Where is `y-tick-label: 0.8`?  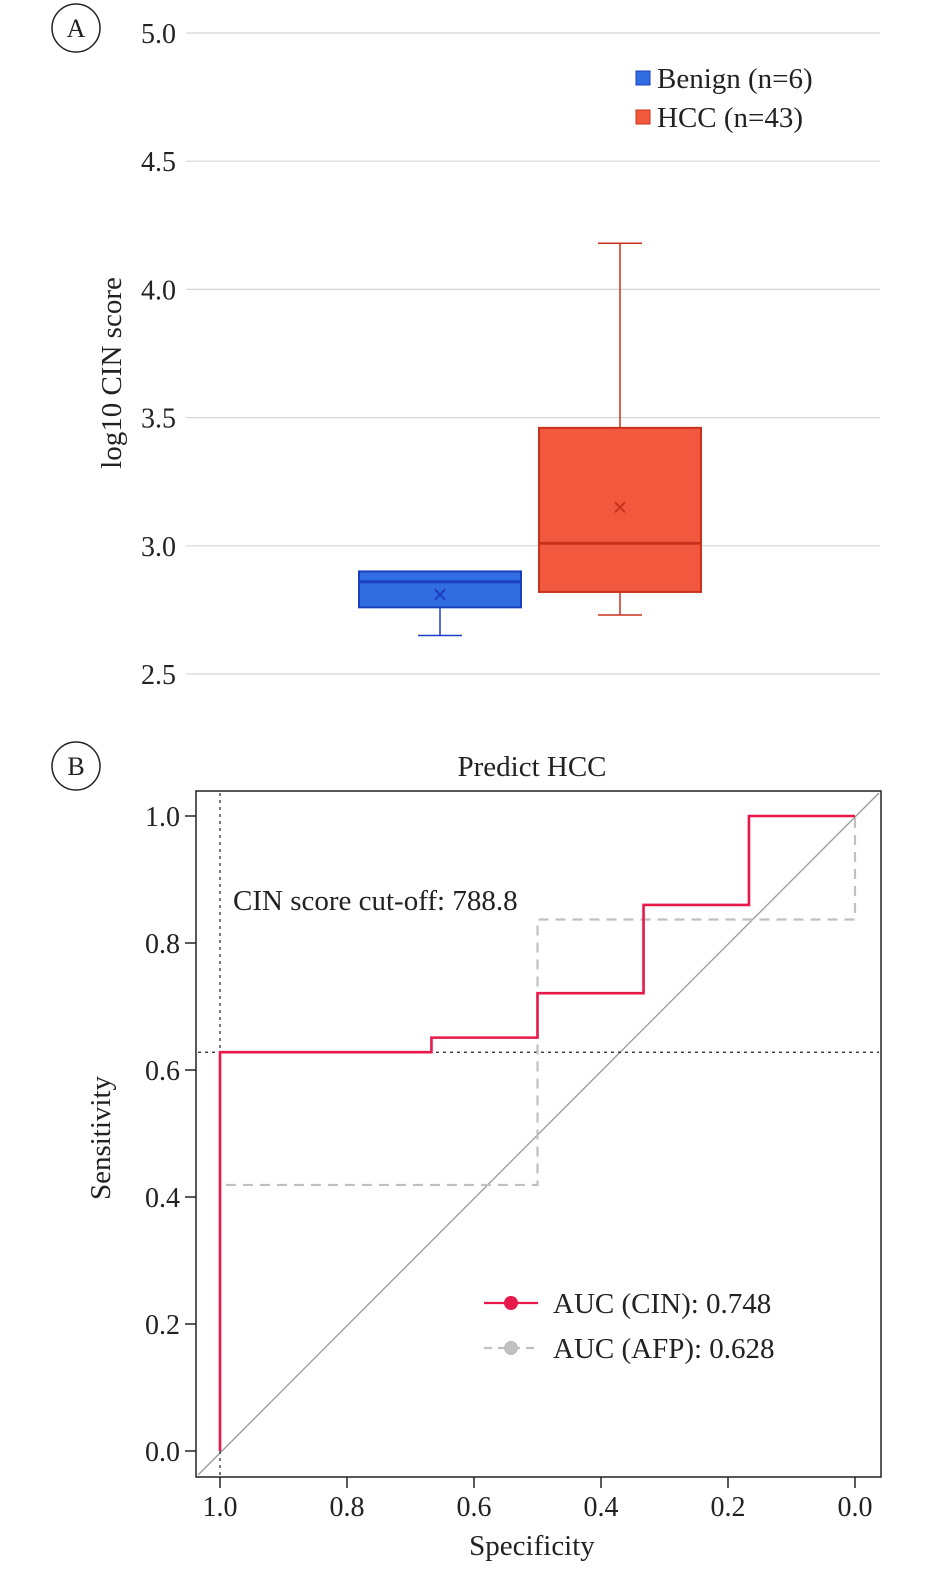
y-tick-label: 0.8 is located at coordinates (162, 944).